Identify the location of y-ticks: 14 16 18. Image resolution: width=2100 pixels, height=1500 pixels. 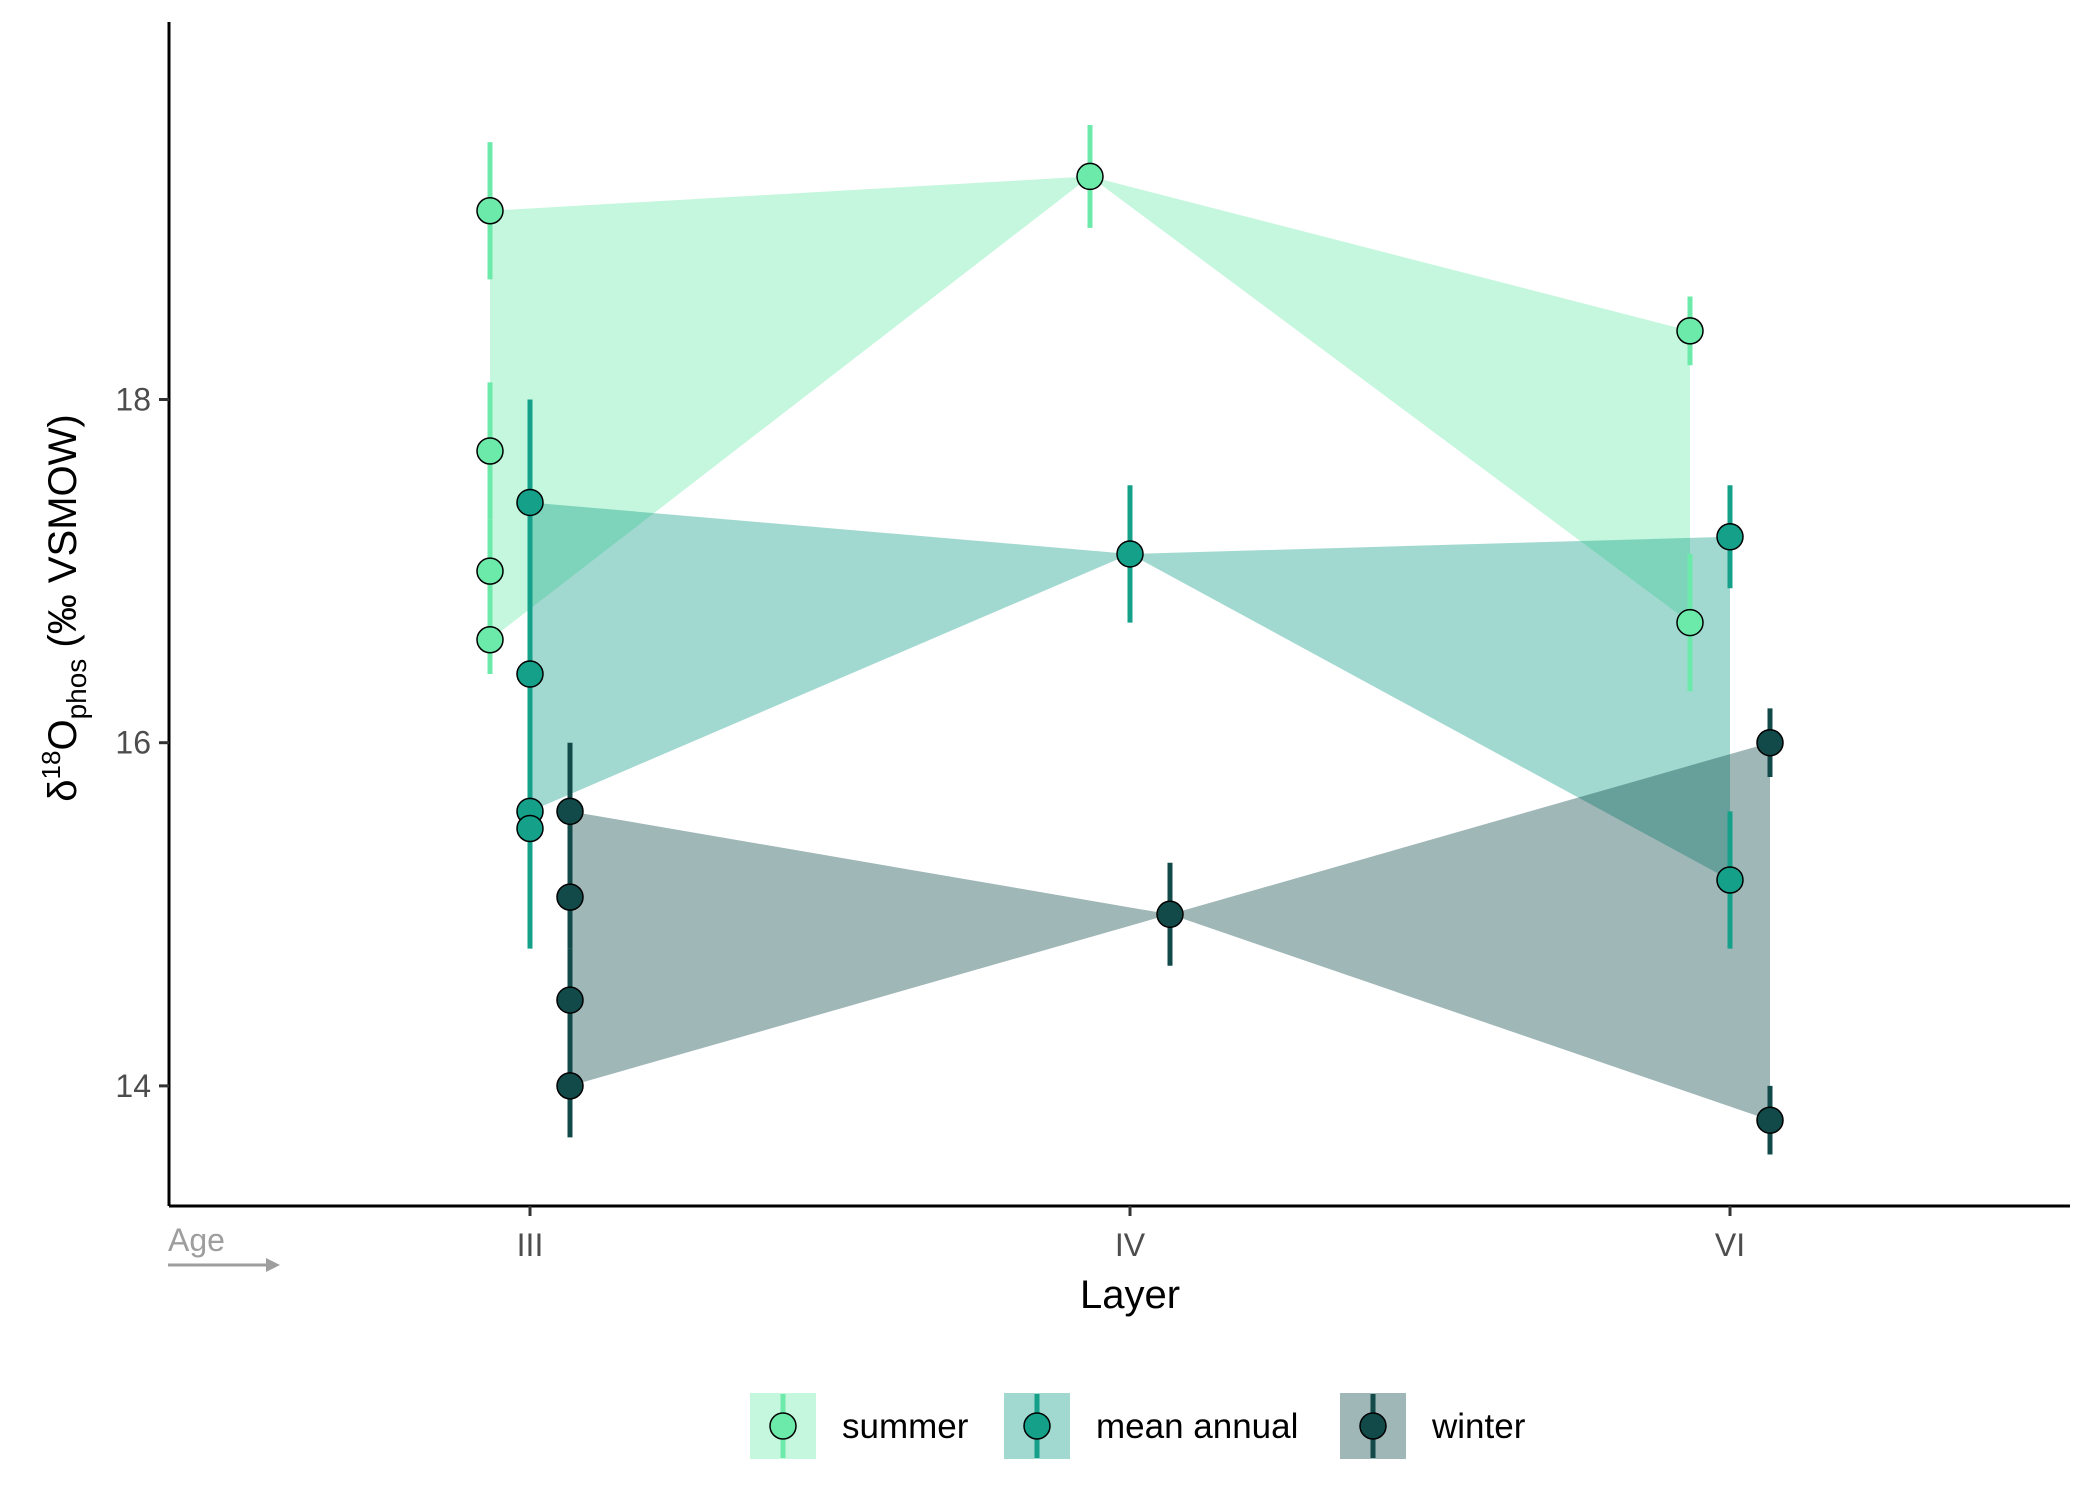
(142, 743).